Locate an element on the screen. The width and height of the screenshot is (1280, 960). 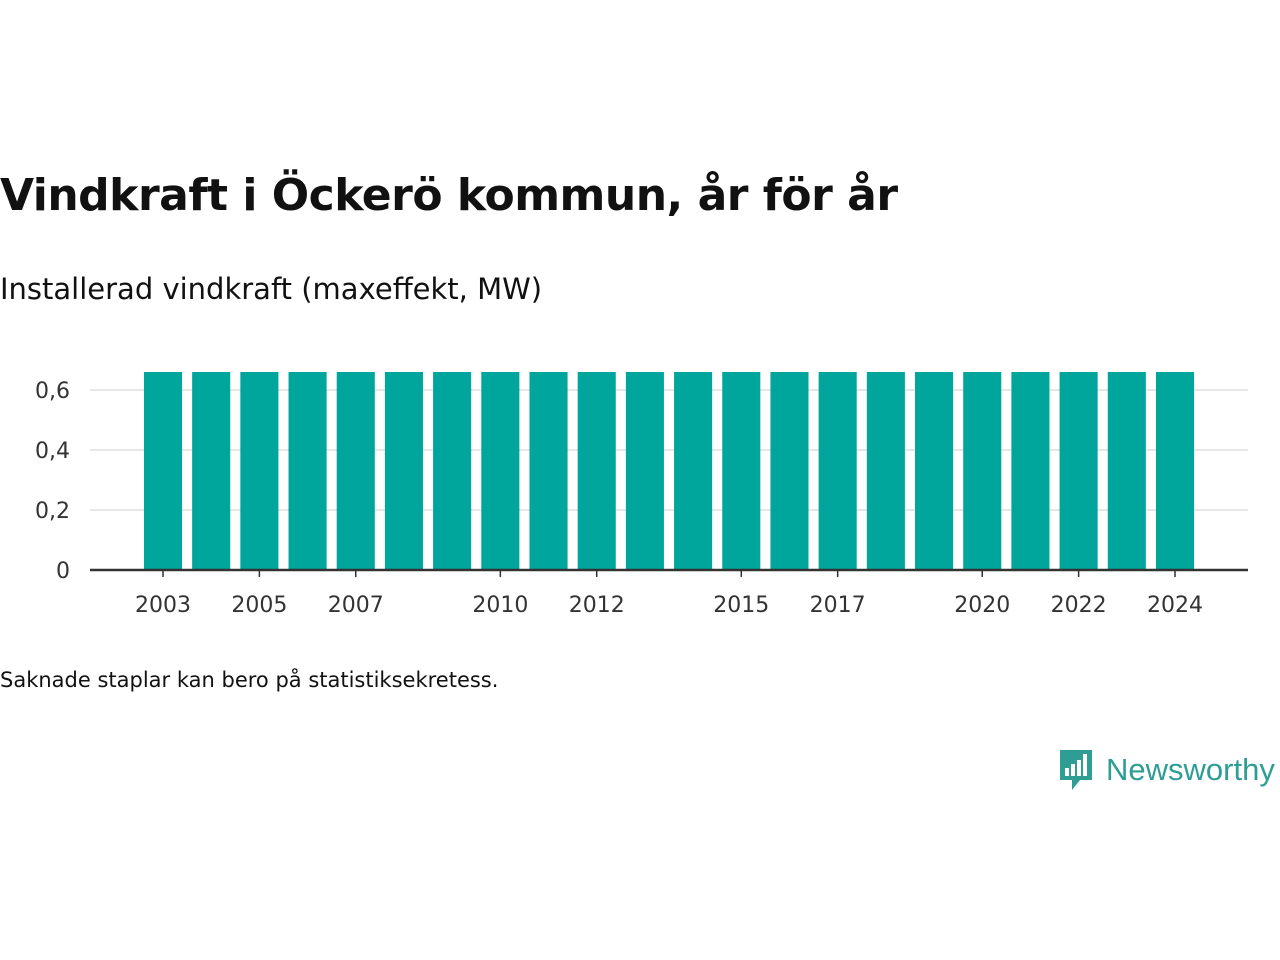
brand-name: Newsworthy is located at coordinates (1190, 769).